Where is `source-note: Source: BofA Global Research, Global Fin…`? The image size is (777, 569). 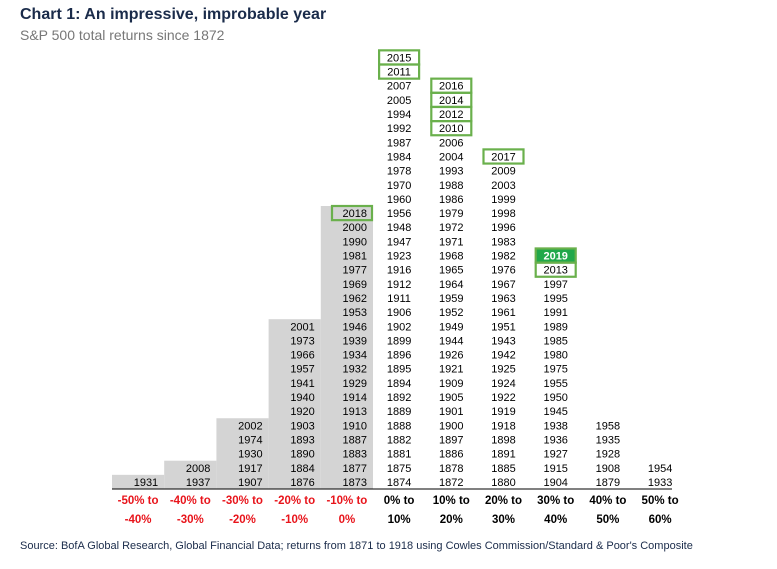 source-note: Source: BofA Global Research, Global Fin… is located at coordinates (356, 546).